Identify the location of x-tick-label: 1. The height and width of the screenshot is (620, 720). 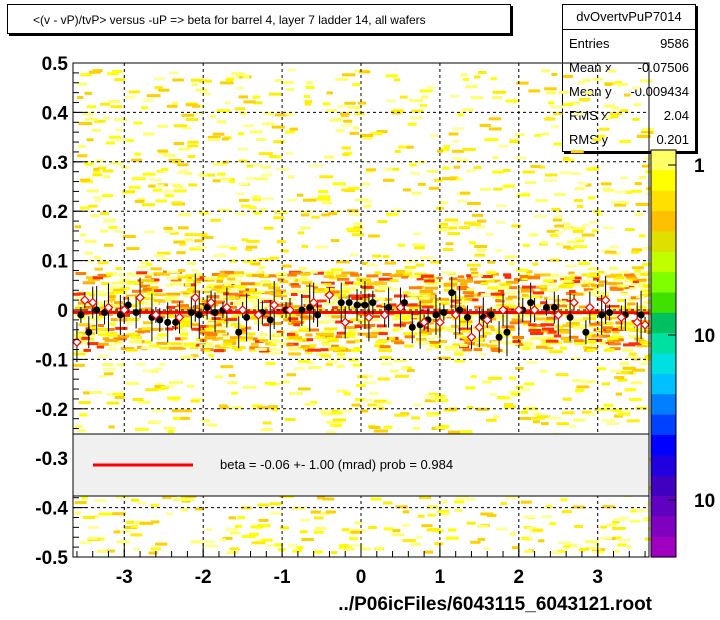
(440, 577).